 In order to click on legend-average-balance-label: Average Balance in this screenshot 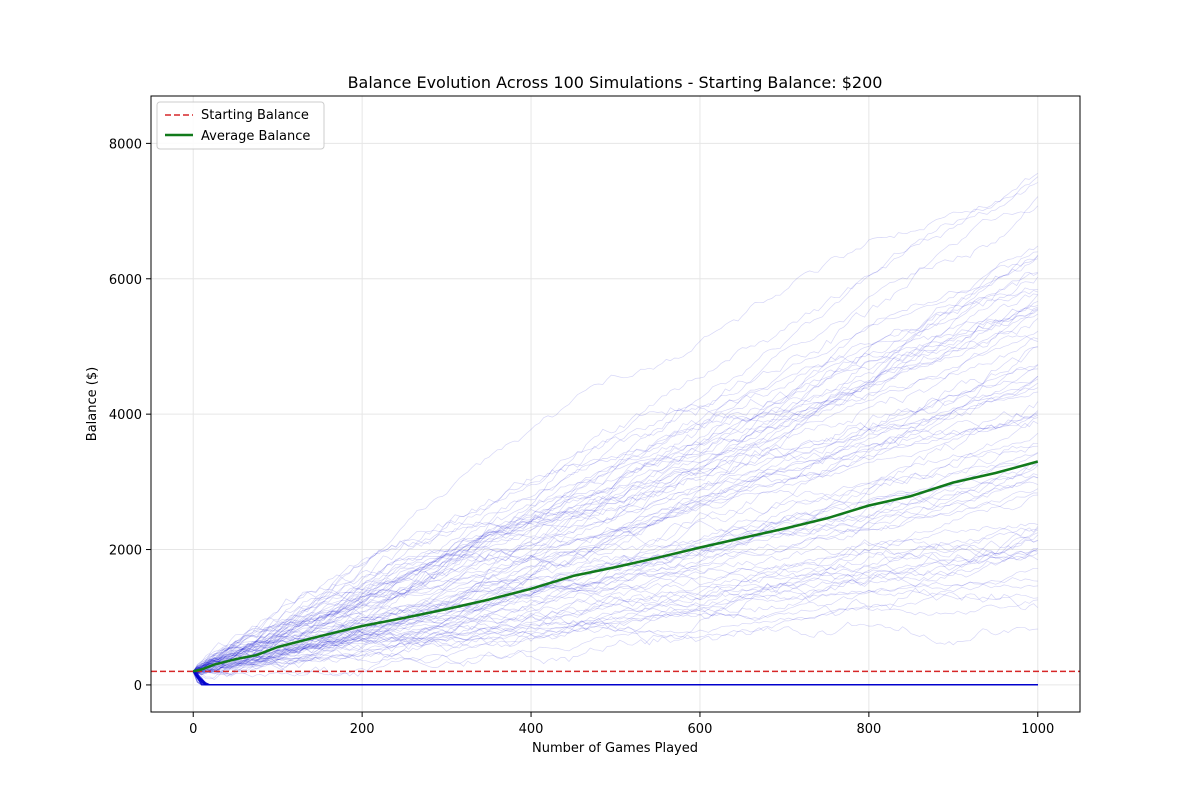, I will do `click(255, 136)`.